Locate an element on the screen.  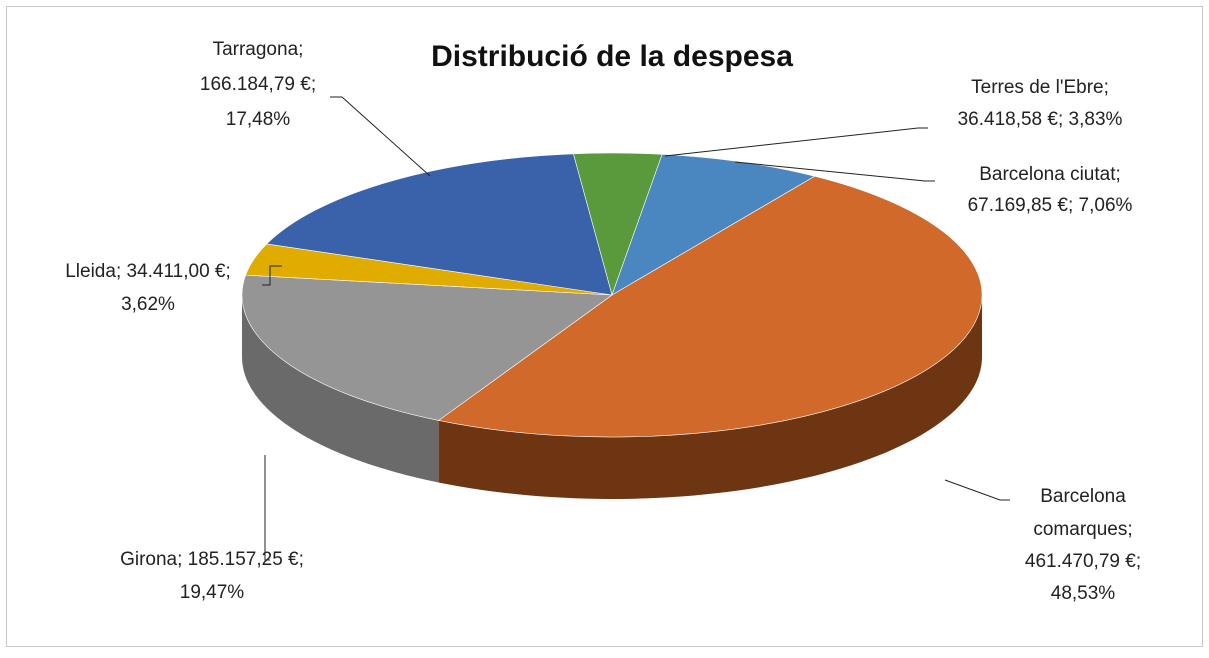
label-part: 17,48% is located at coordinates (258, 119).